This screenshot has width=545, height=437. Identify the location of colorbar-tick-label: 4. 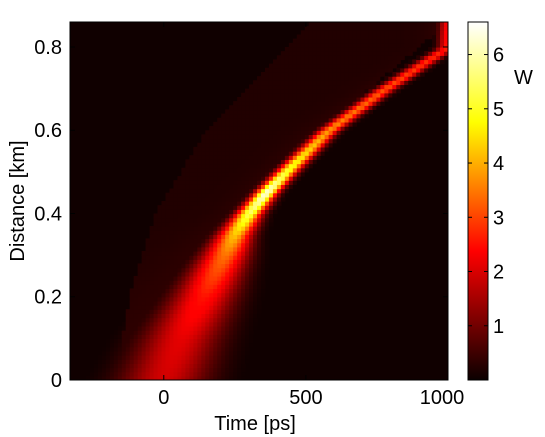
(498, 164).